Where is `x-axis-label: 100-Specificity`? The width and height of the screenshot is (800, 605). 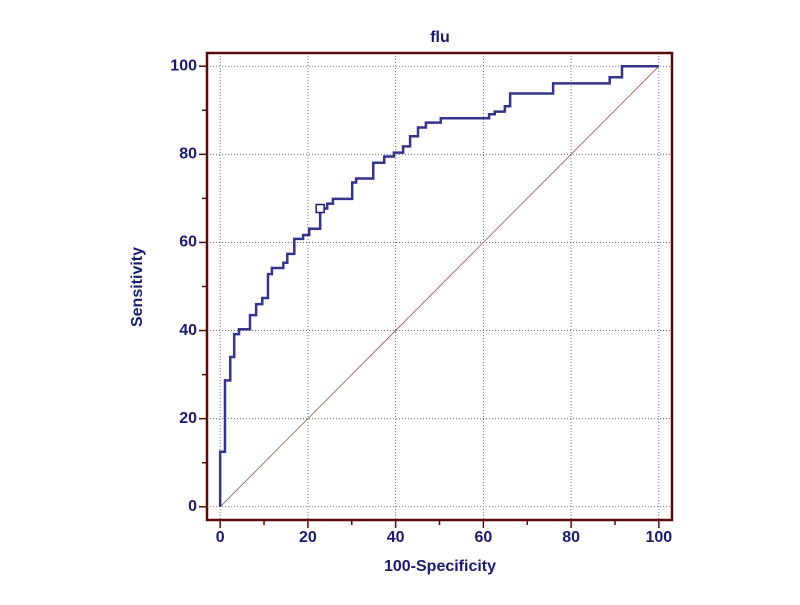 x-axis-label: 100-Specificity is located at coordinates (440, 566).